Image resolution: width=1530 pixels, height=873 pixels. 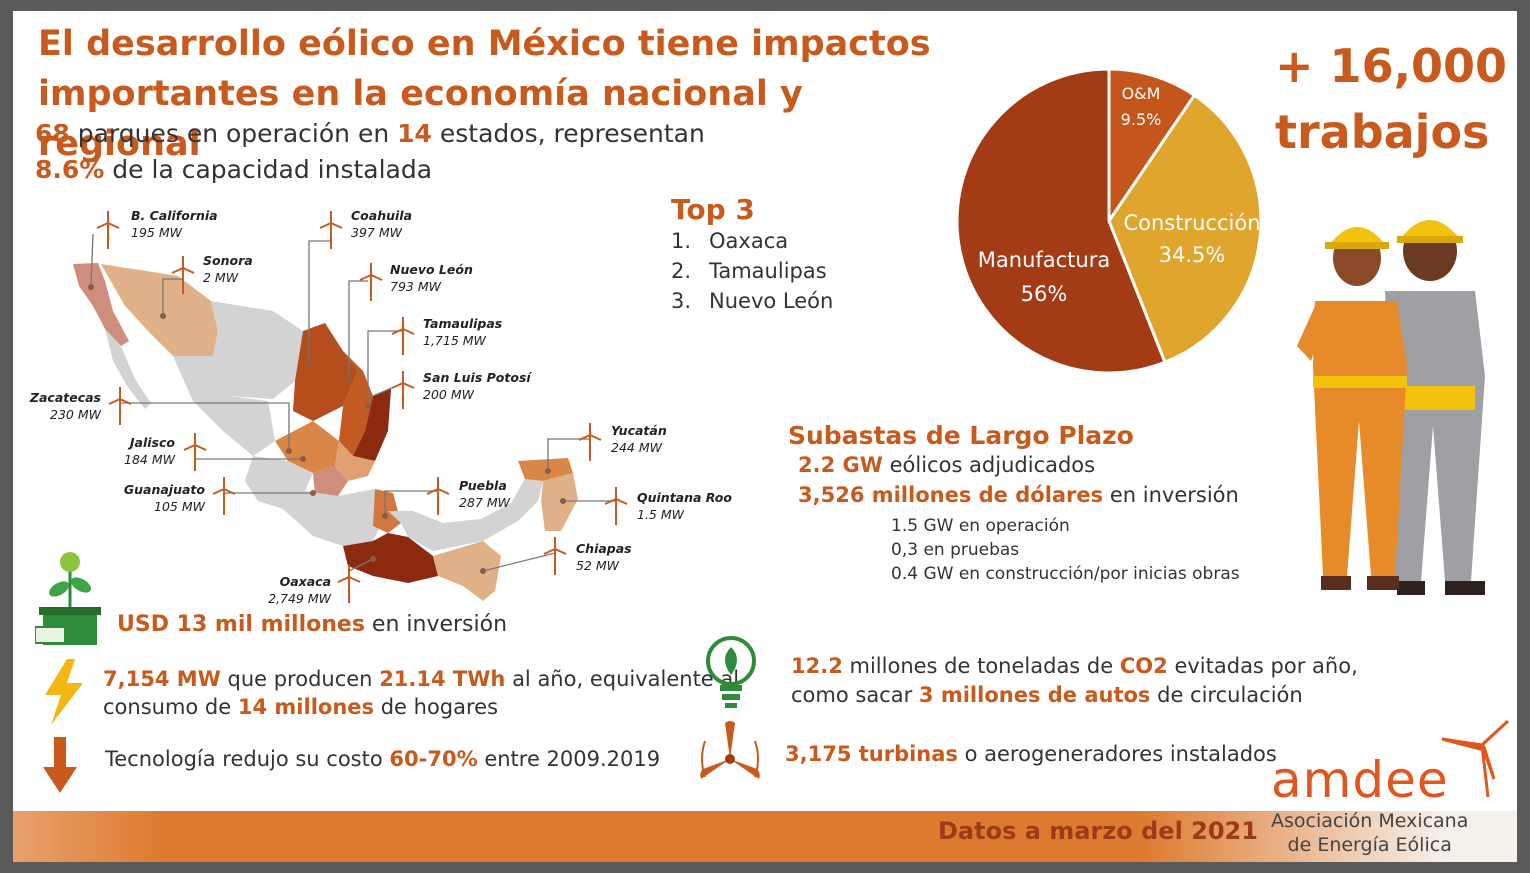 I want to click on state-gulf, so click(x=465, y=515).